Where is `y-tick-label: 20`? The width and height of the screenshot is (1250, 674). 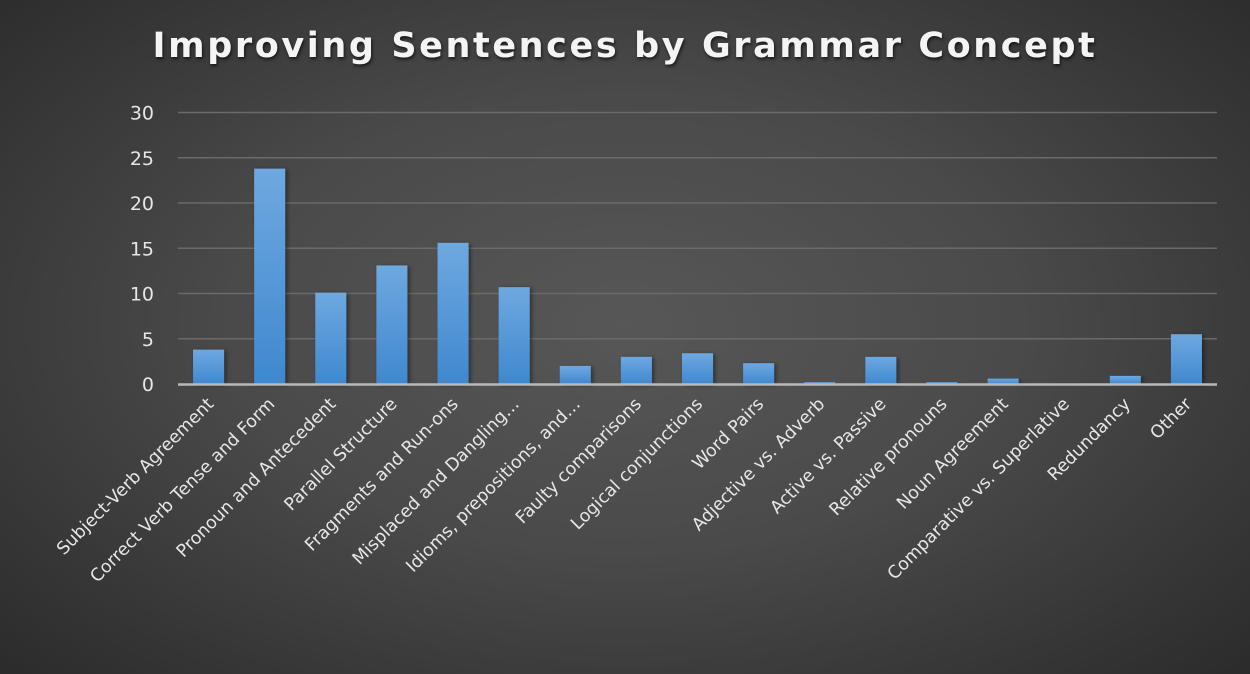
y-tick-label: 20 is located at coordinates (142, 204).